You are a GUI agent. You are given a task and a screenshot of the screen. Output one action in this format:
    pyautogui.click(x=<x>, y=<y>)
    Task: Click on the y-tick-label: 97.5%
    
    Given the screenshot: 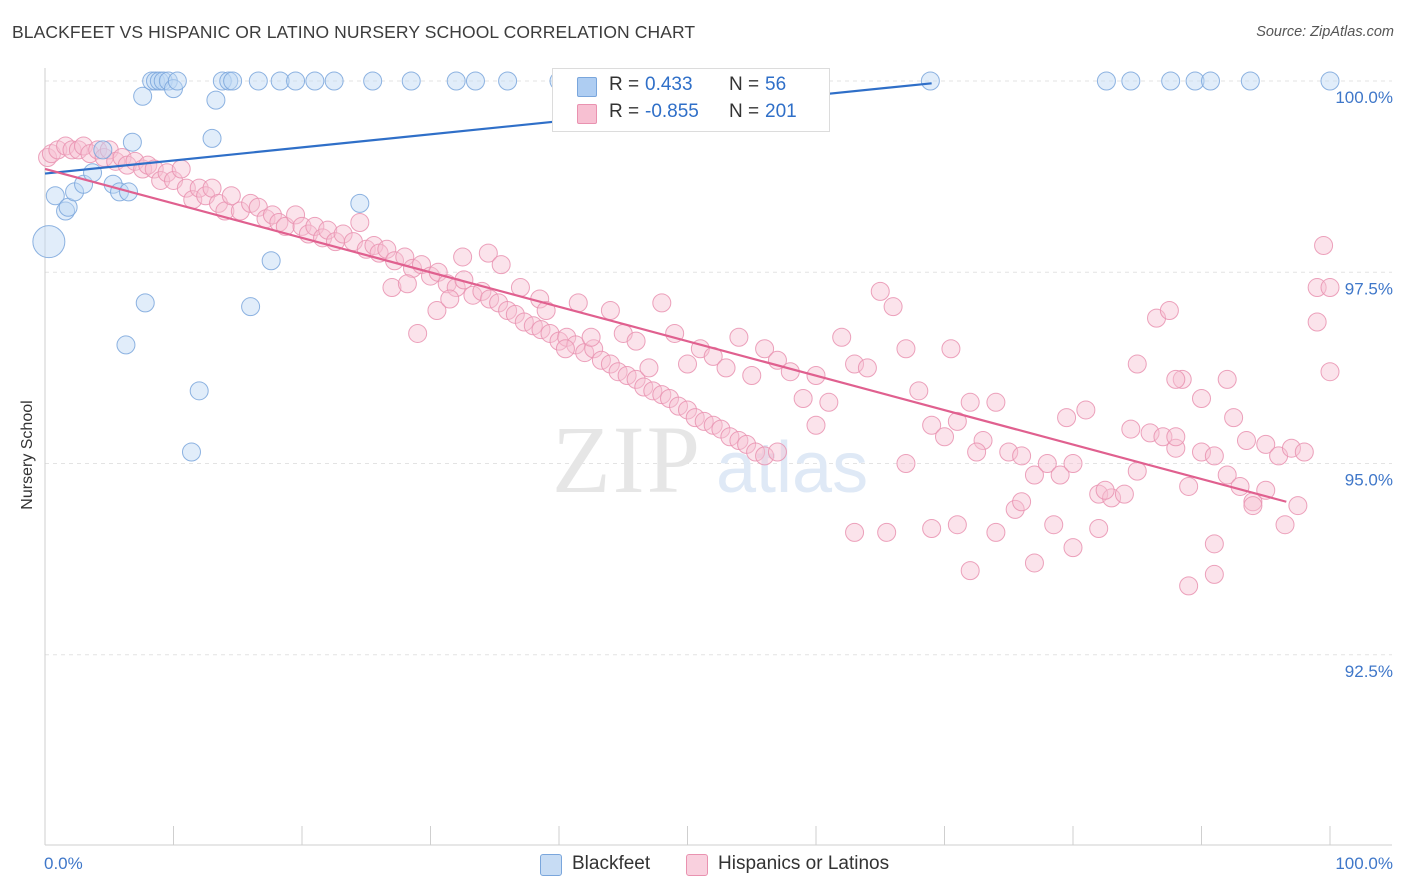 What is the action you would take?
    pyautogui.click(x=1369, y=288)
    